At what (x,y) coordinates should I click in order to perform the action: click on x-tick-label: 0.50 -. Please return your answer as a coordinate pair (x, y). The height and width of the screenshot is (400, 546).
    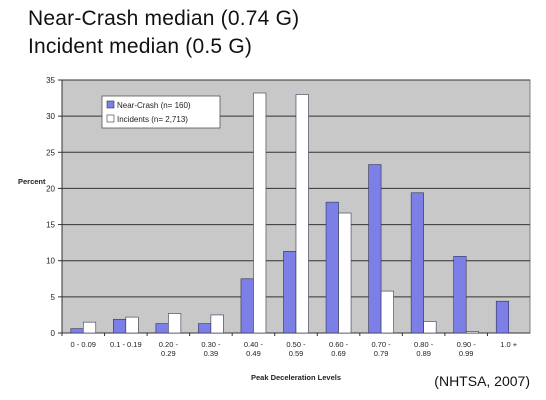
    Looking at the image, I should click on (296, 344).